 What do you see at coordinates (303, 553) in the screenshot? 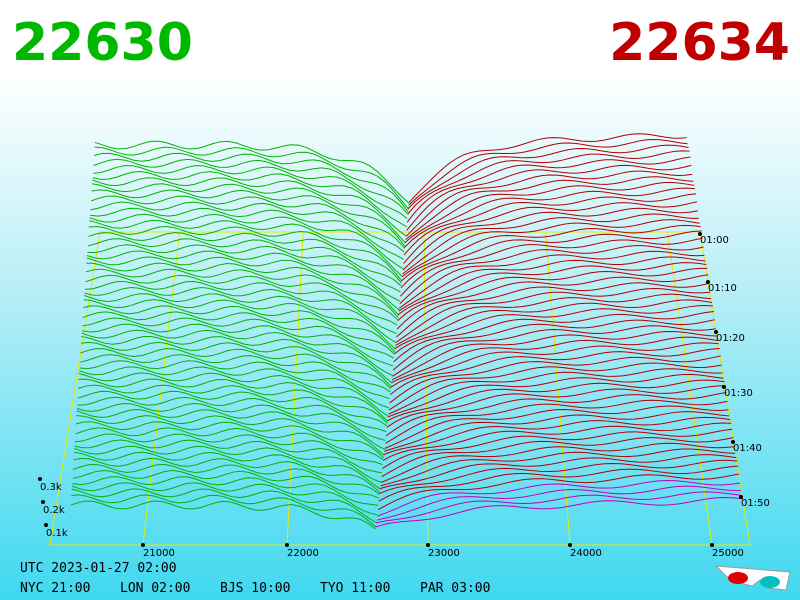
I see `x-tick-label: 22000` at bounding box center [303, 553].